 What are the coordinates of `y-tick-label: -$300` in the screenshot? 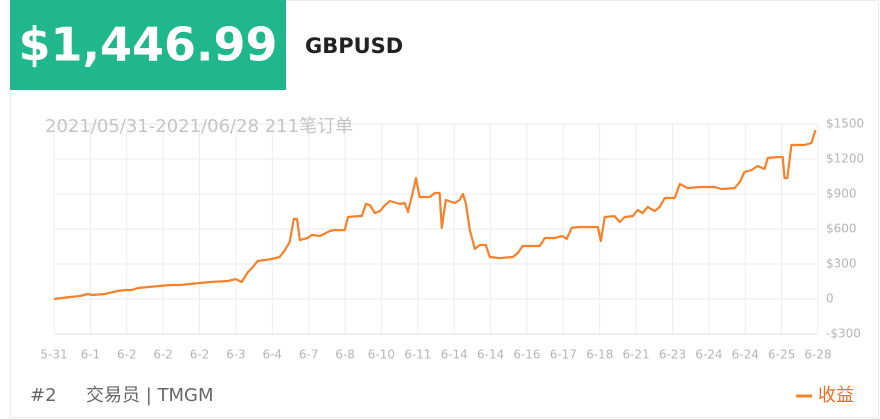 It's located at (843, 334).